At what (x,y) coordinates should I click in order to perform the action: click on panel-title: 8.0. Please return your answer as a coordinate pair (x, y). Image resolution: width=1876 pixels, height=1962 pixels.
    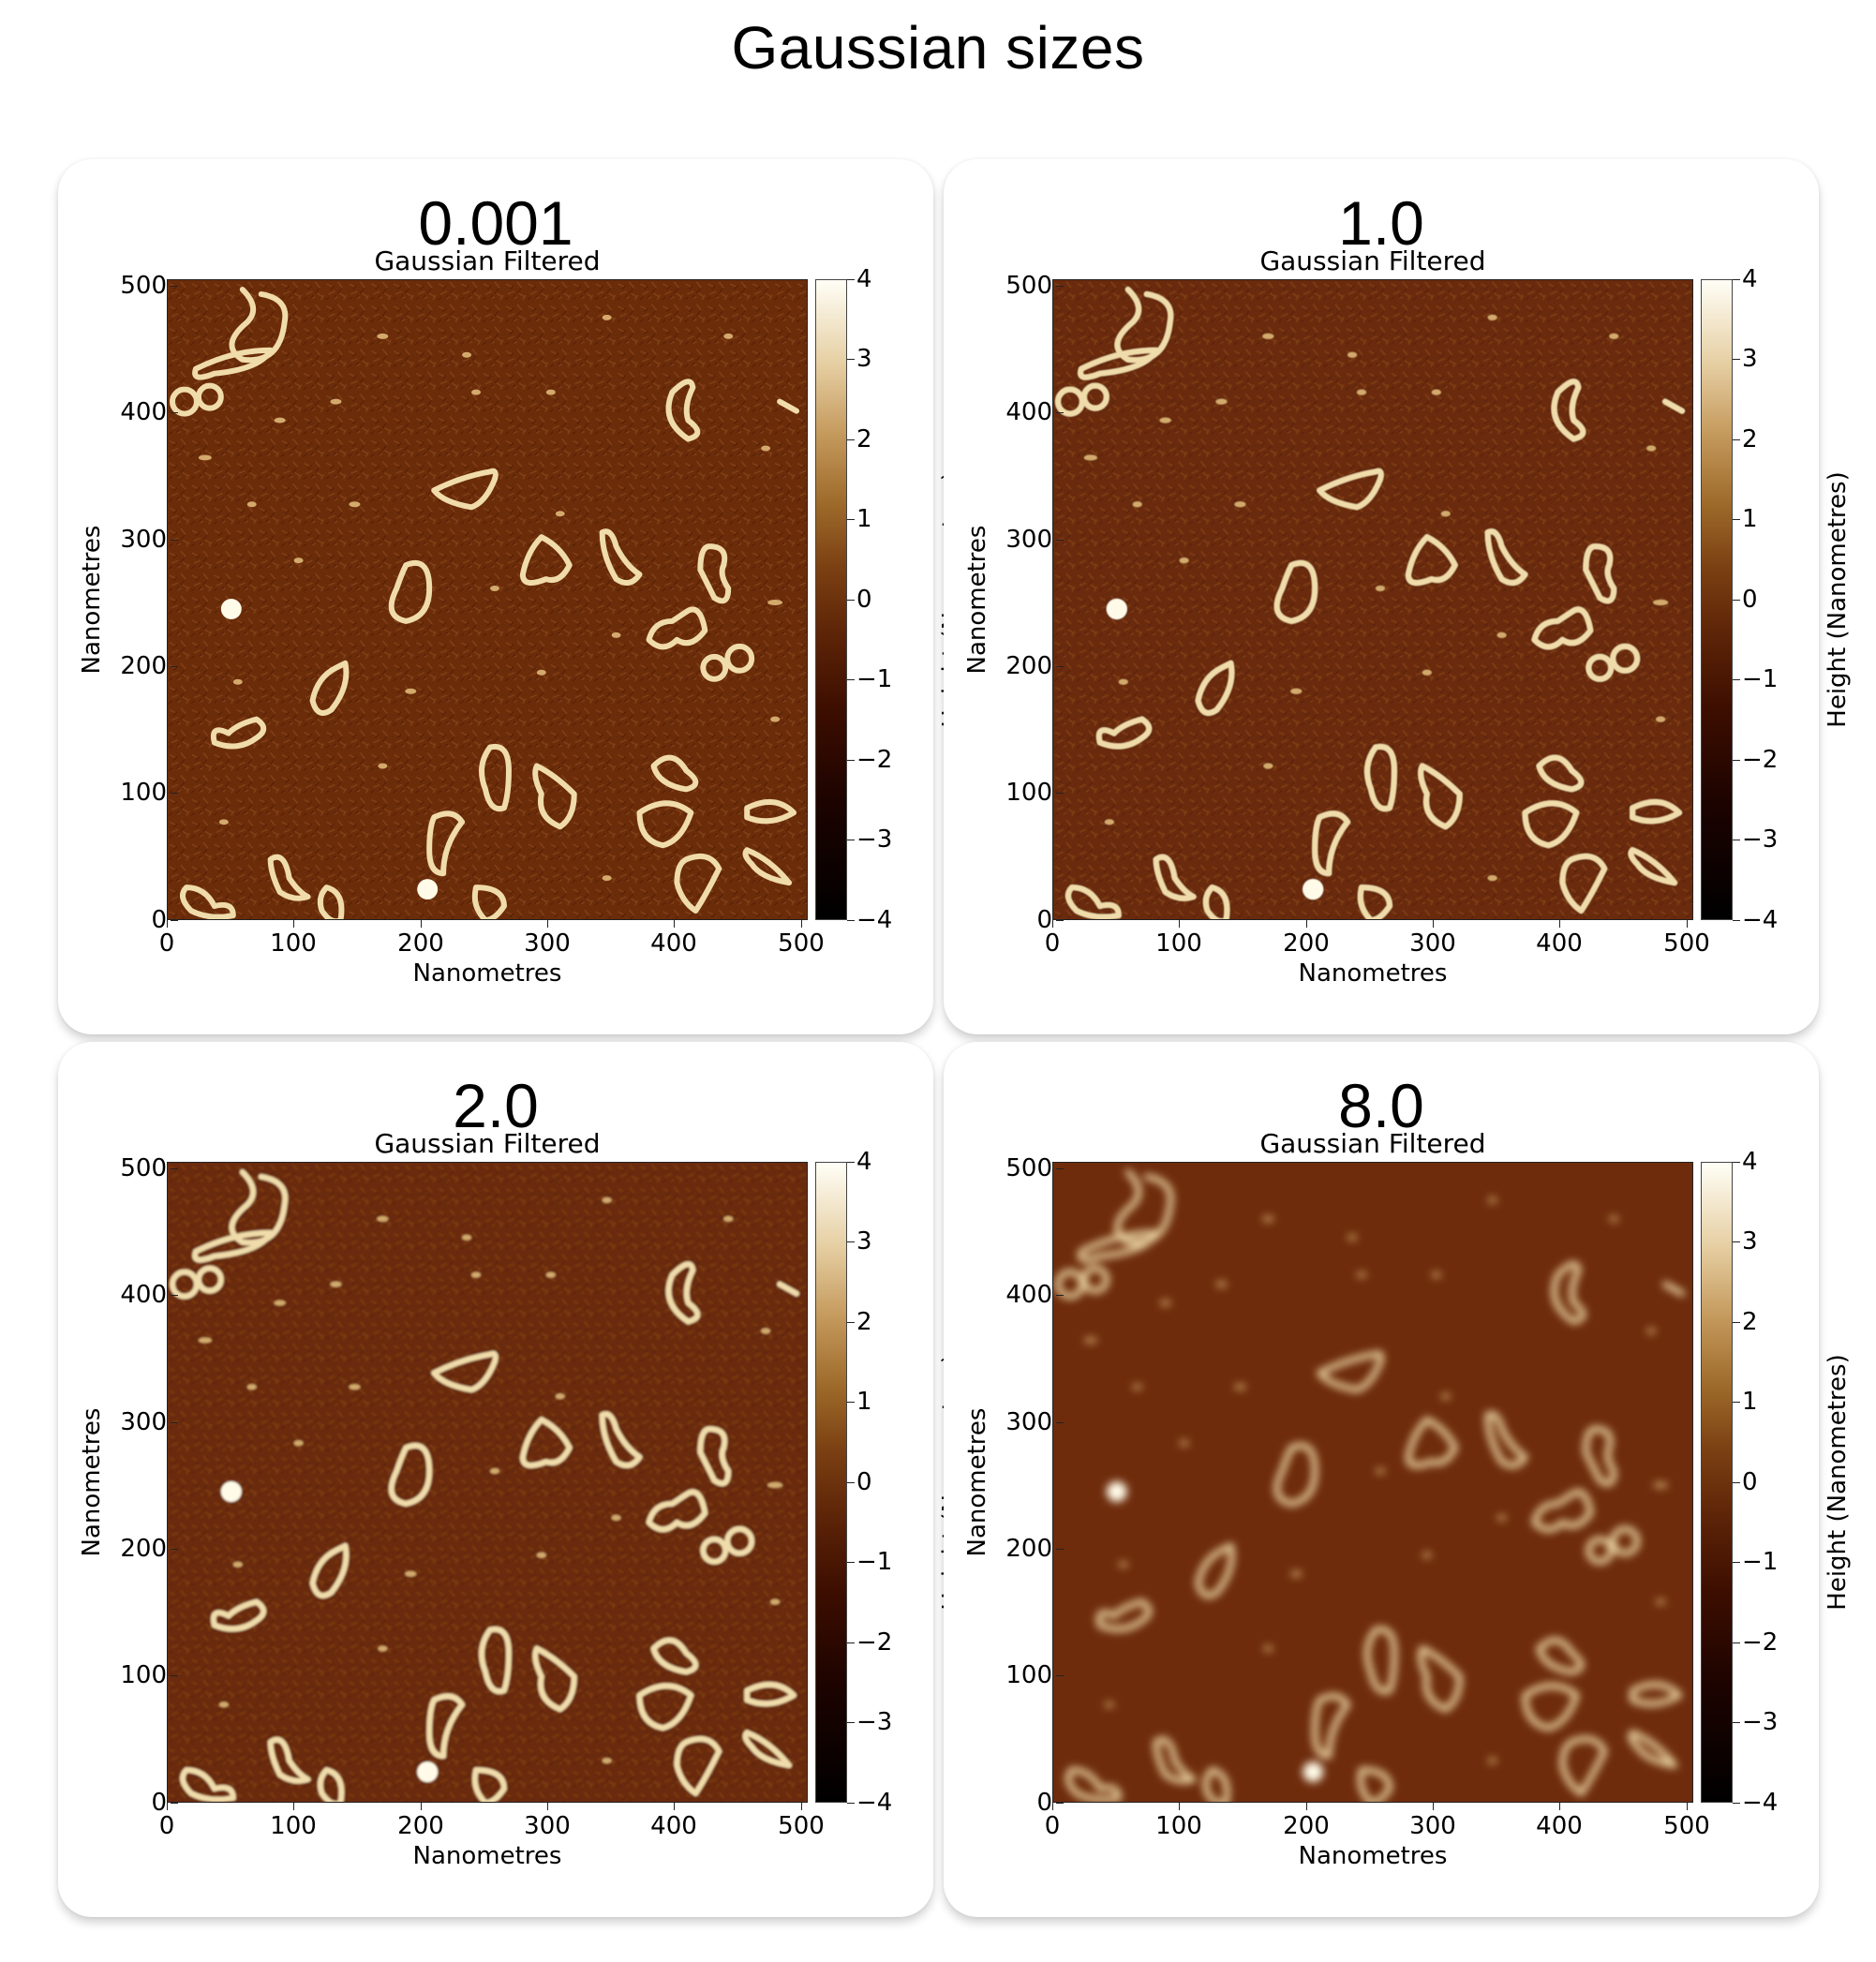
    Looking at the image, I should click on (1381, 1105).